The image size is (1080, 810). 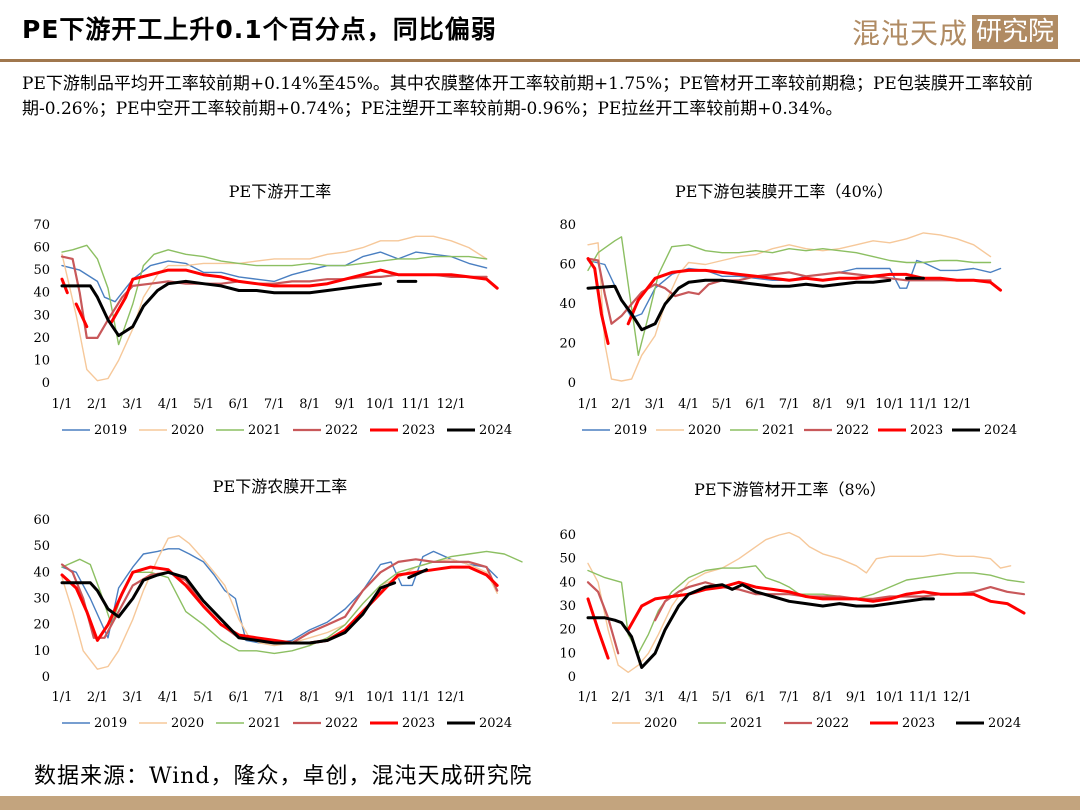 I want to click on series-line-2019, so click(x=274, y=277).